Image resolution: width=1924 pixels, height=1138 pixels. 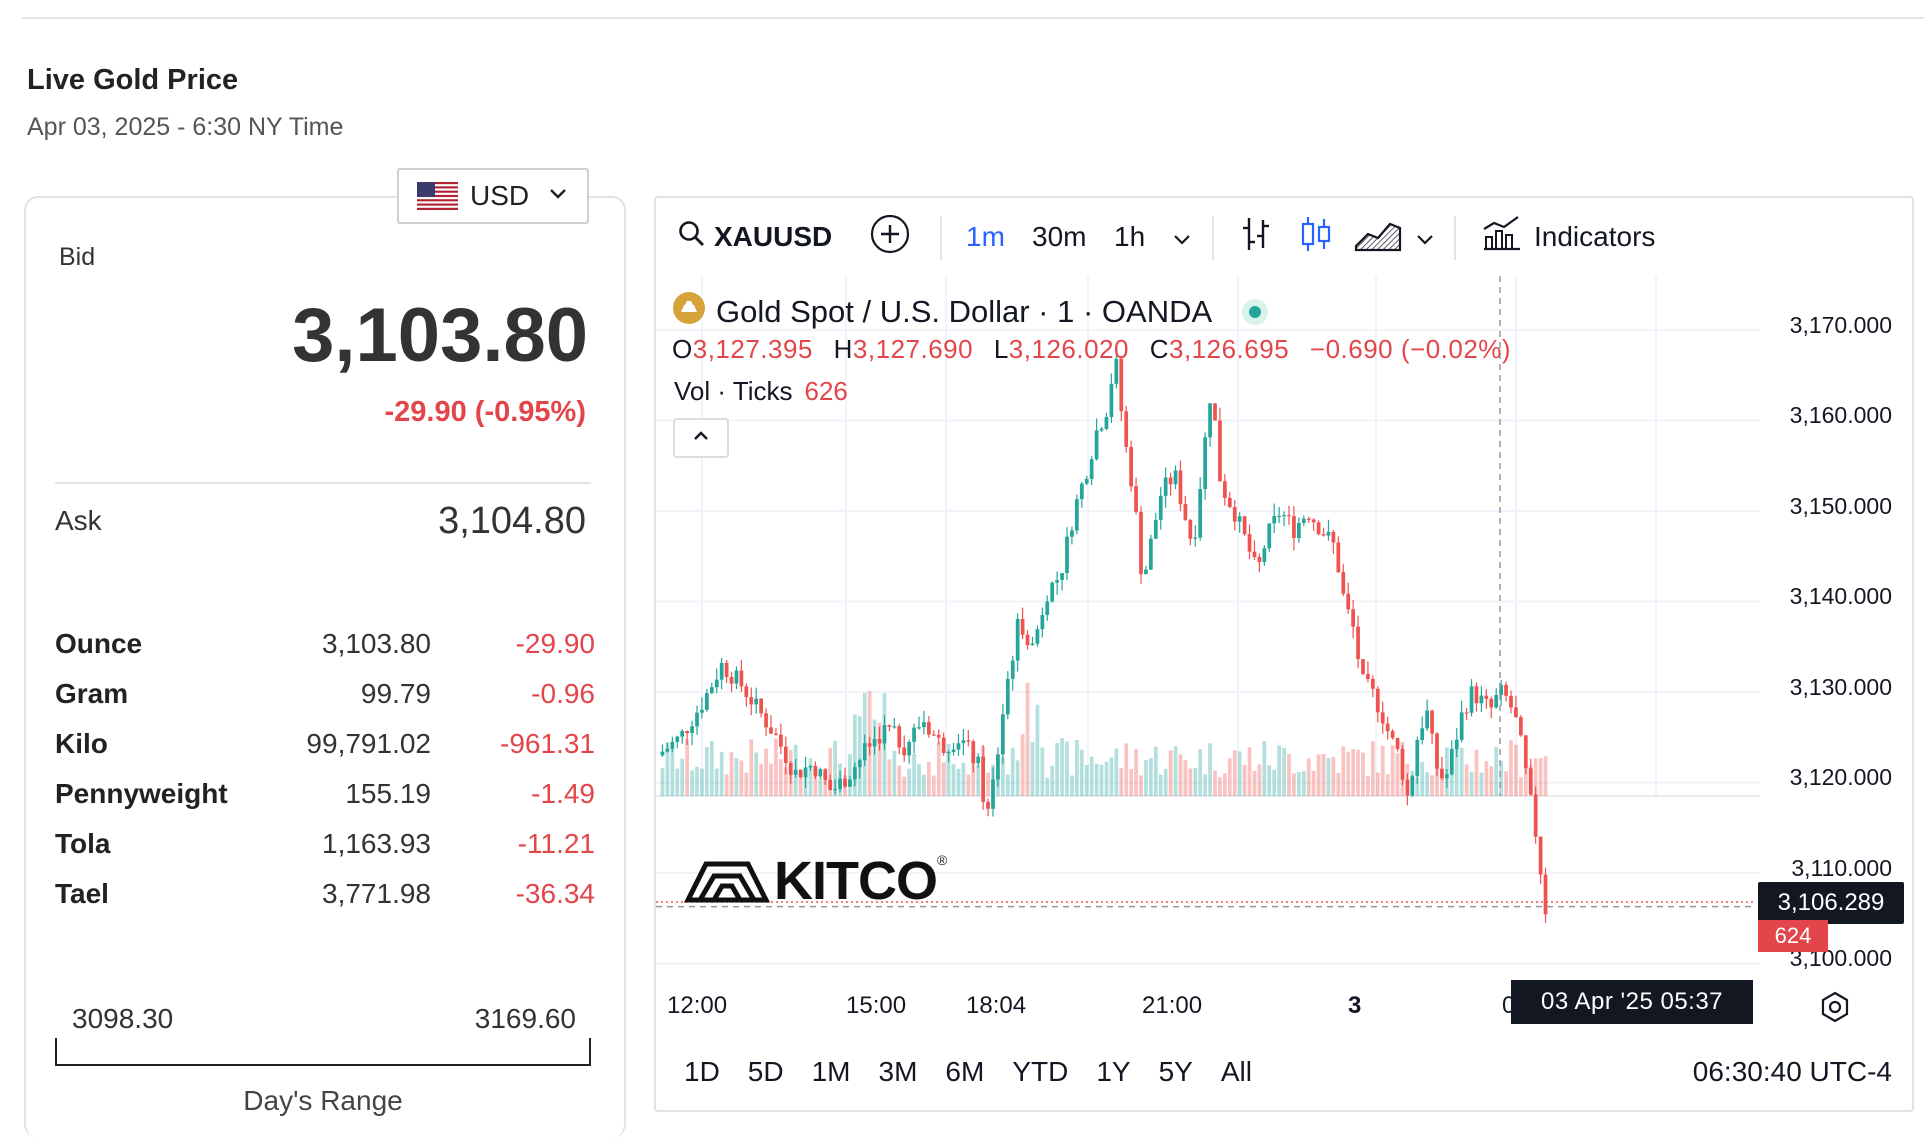 What do you see at coordinates (856, 881) in the screenshot?
I see `kitco-wordmark: KITCO` at bounding box center [856, 881].